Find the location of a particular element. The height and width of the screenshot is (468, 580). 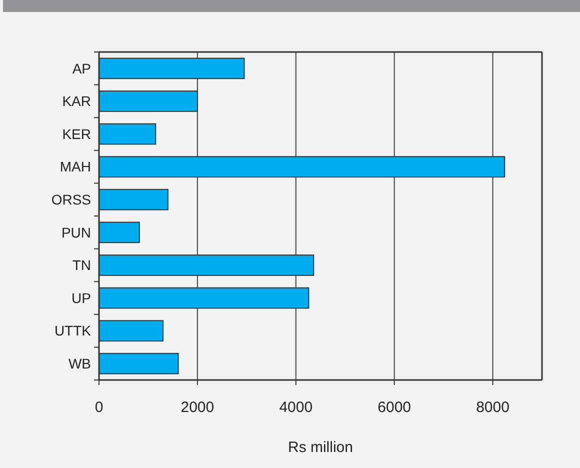

y-tick-label: KAR is located at coordinates (76, 101).